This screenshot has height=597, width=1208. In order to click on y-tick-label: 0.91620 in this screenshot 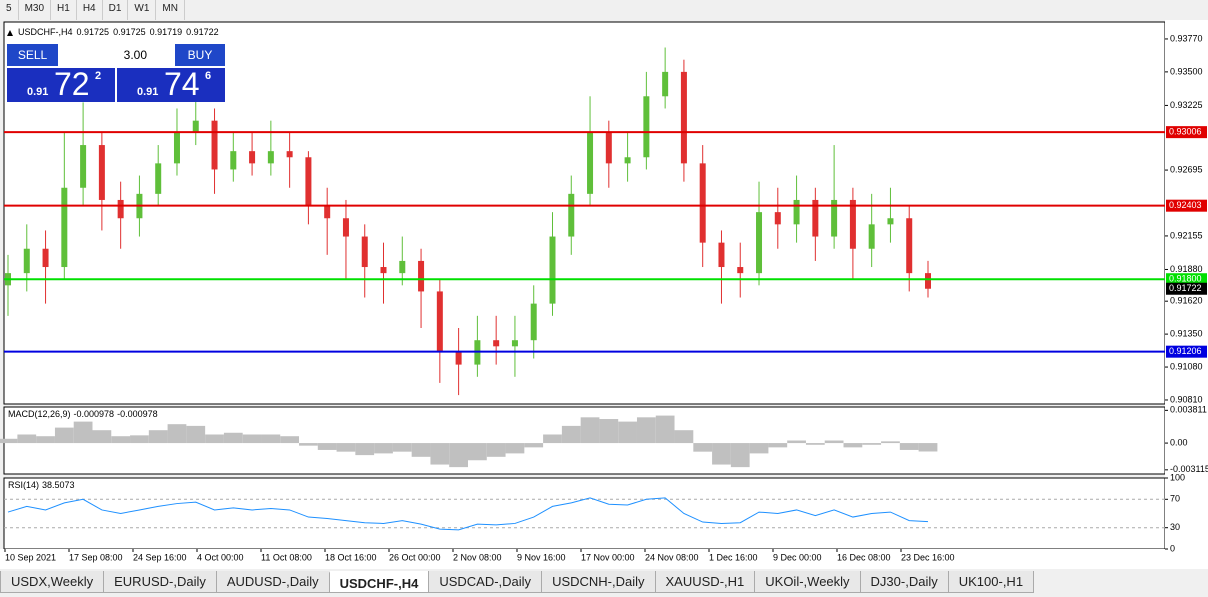, I will do `click(1186, 301)`.